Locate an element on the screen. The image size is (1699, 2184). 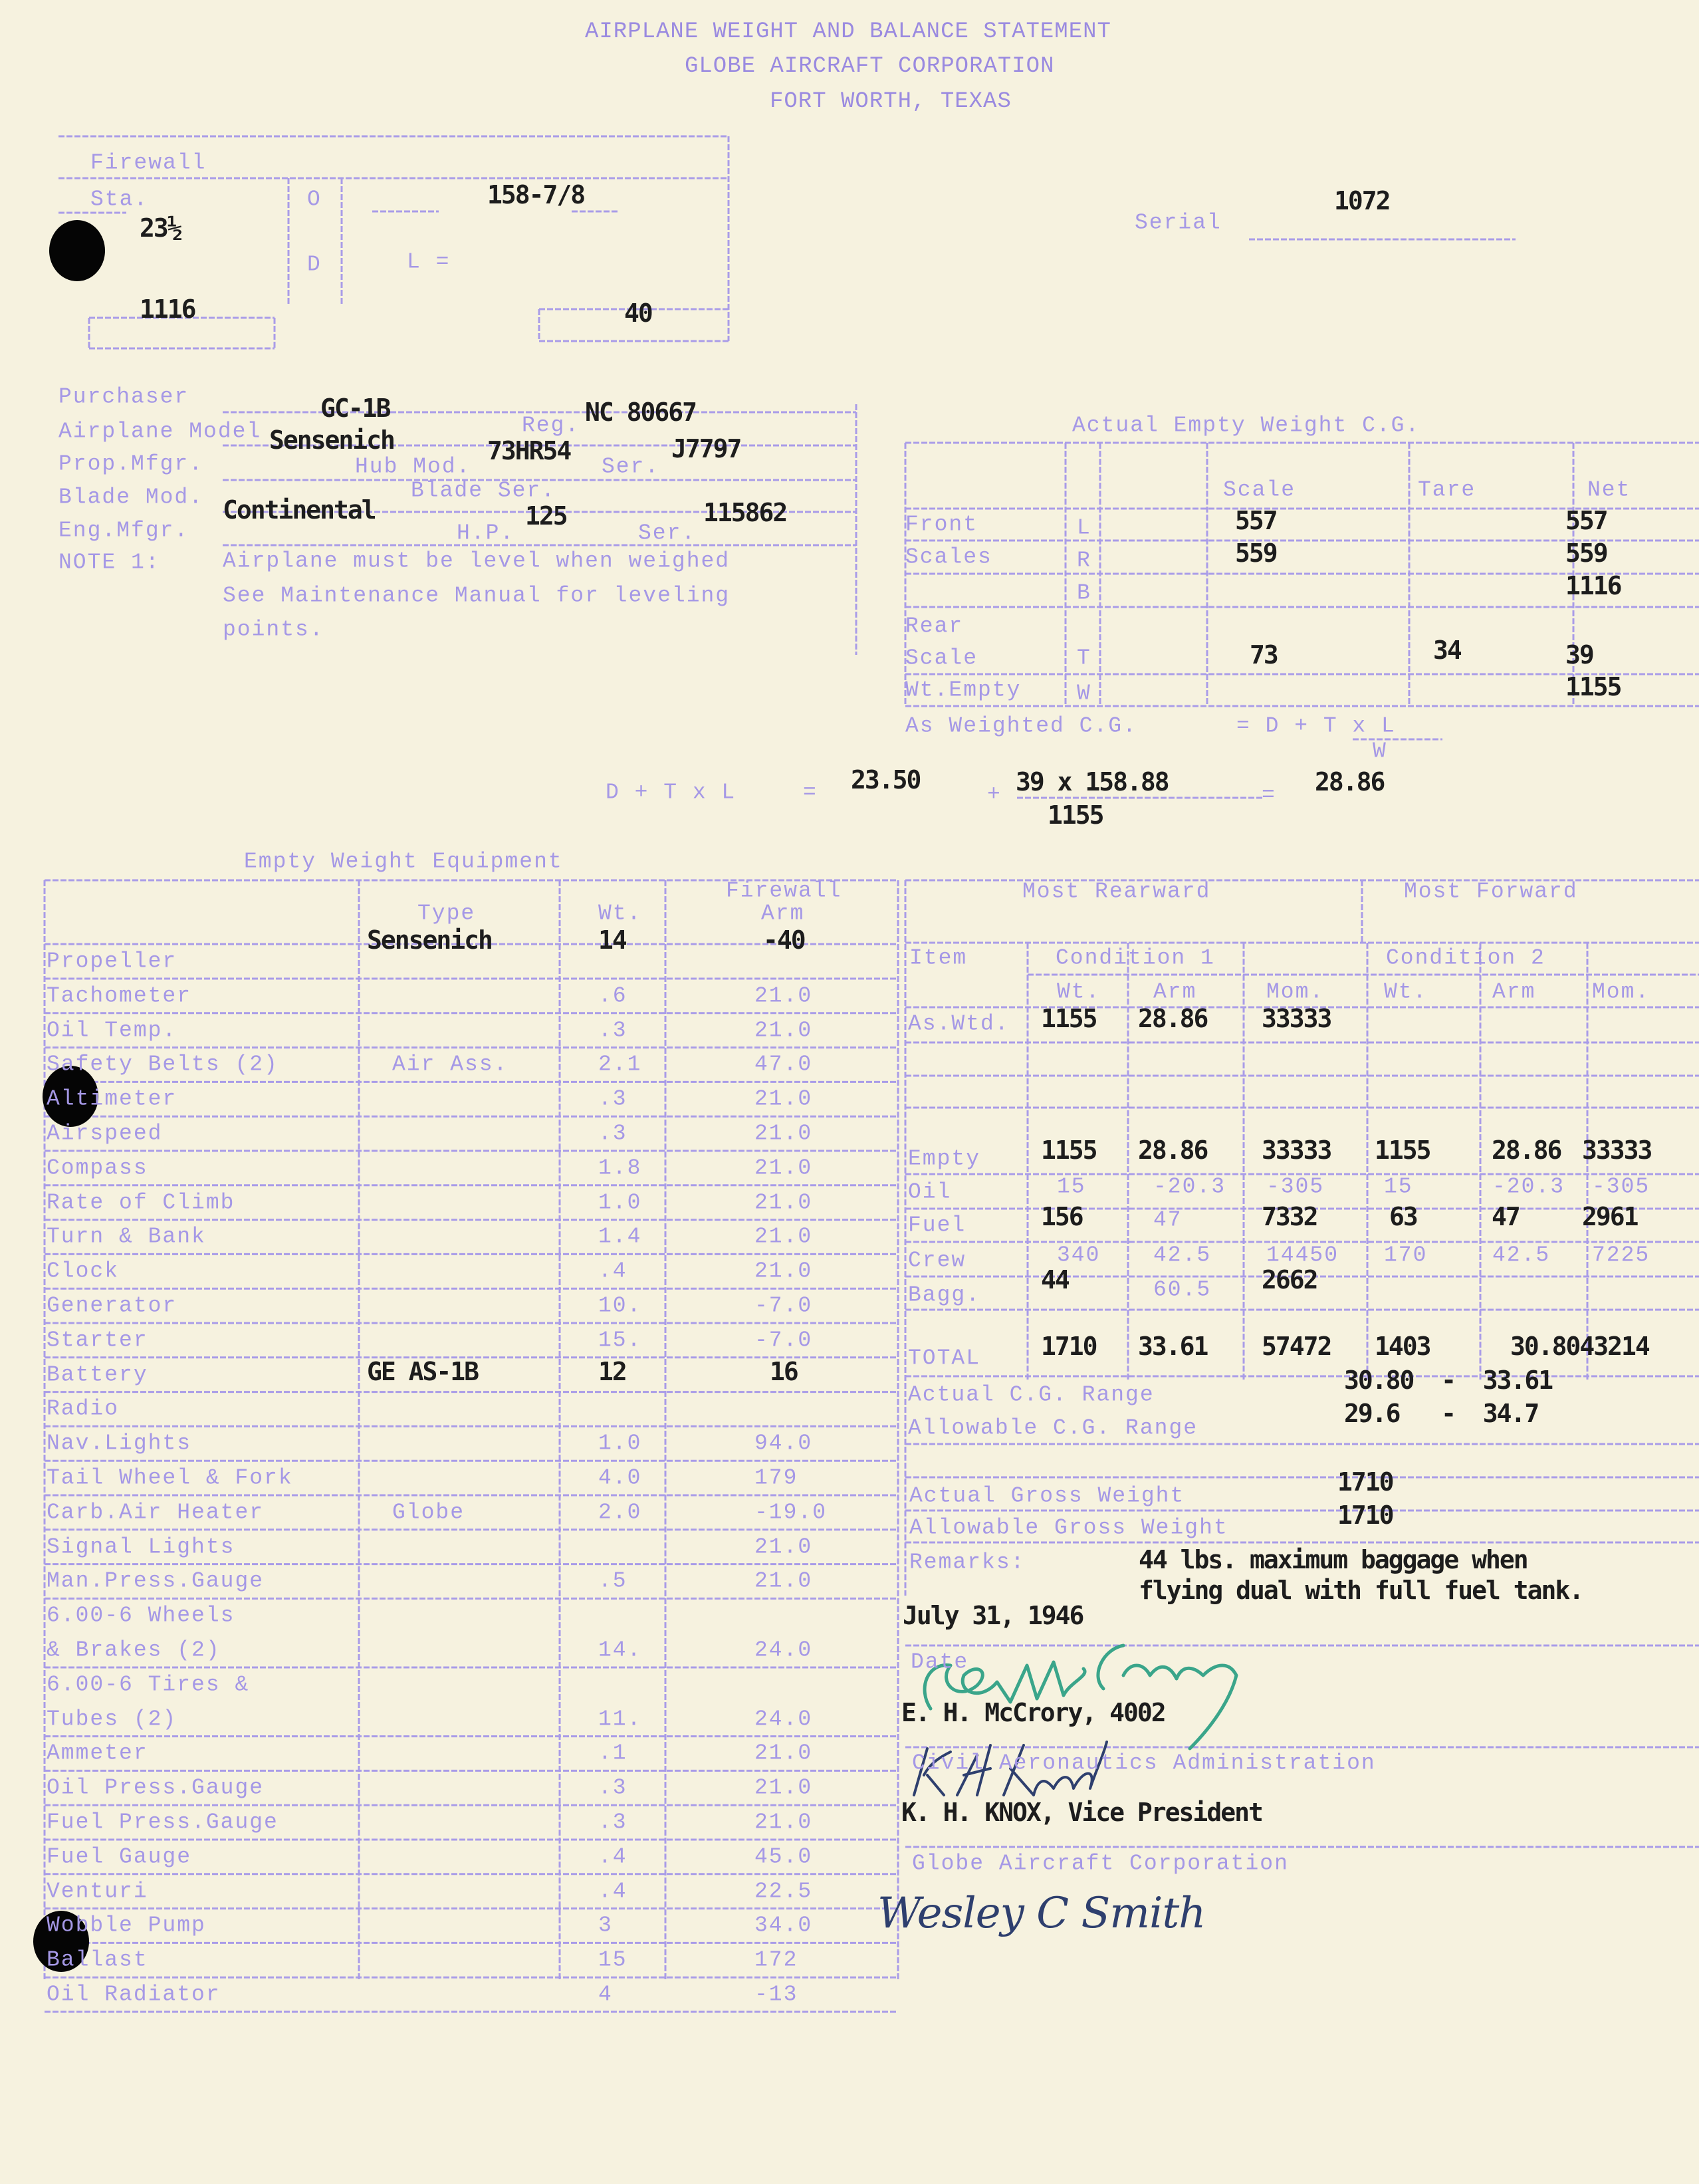
weight-value: 1116 is located at coordinates (168, 309).